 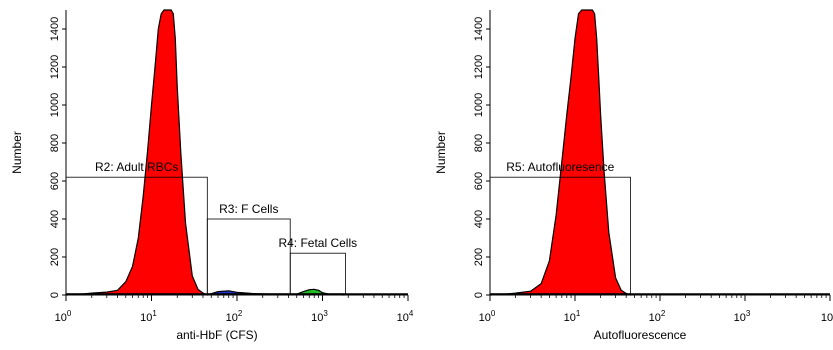 I want to click on x-axis-label: anti-HbF (CFS), so click(x=216, y=335).